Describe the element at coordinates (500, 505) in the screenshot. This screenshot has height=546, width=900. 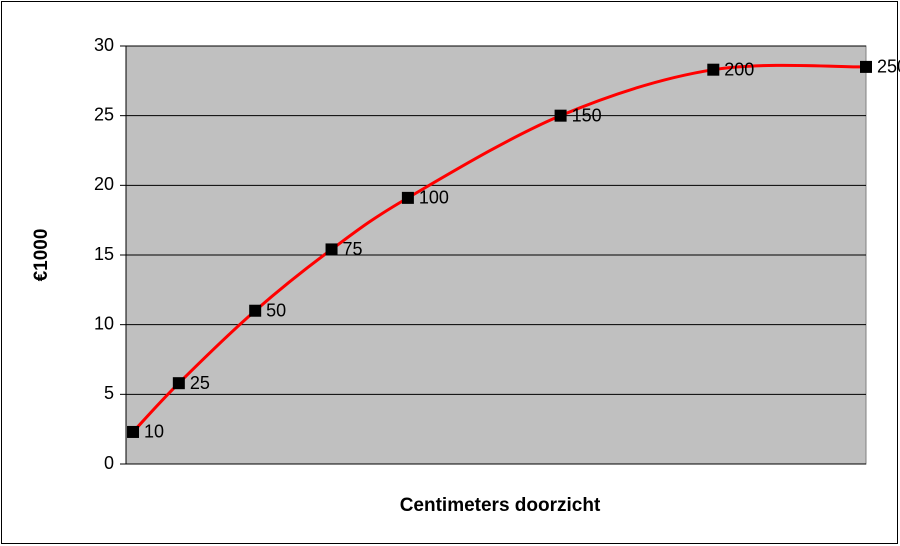
I see `x-axis-title: Centimeters doorzicht` at that location.